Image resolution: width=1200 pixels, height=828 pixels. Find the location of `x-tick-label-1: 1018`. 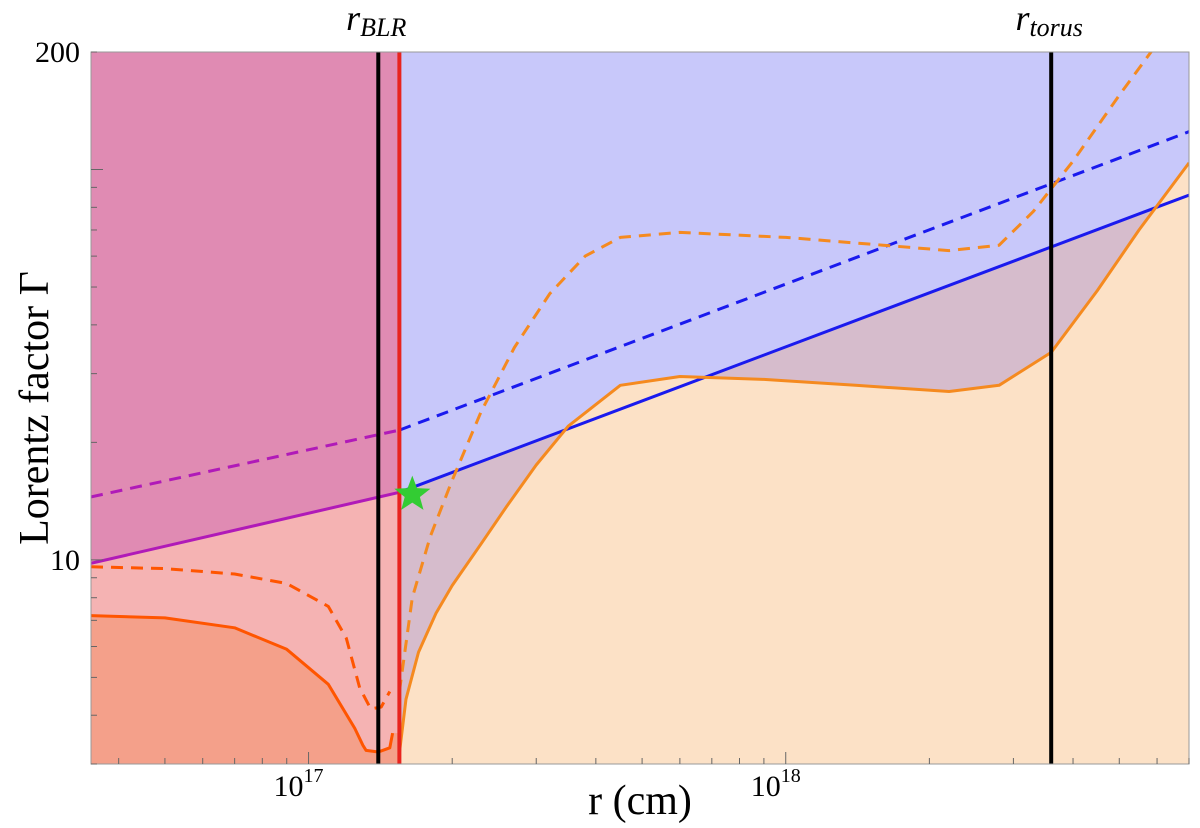

x-tick-label-1: 1018 is located at coordinates (776, 784).